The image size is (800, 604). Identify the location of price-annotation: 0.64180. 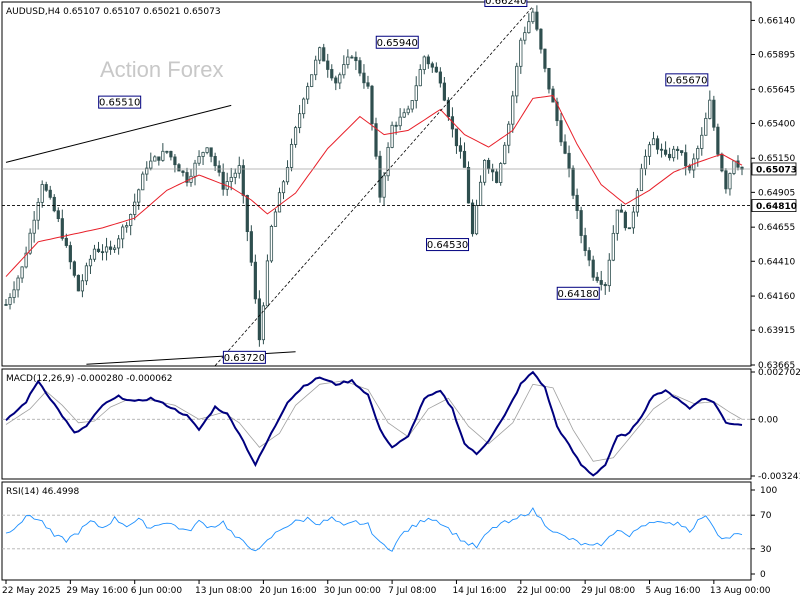
(578, 293).